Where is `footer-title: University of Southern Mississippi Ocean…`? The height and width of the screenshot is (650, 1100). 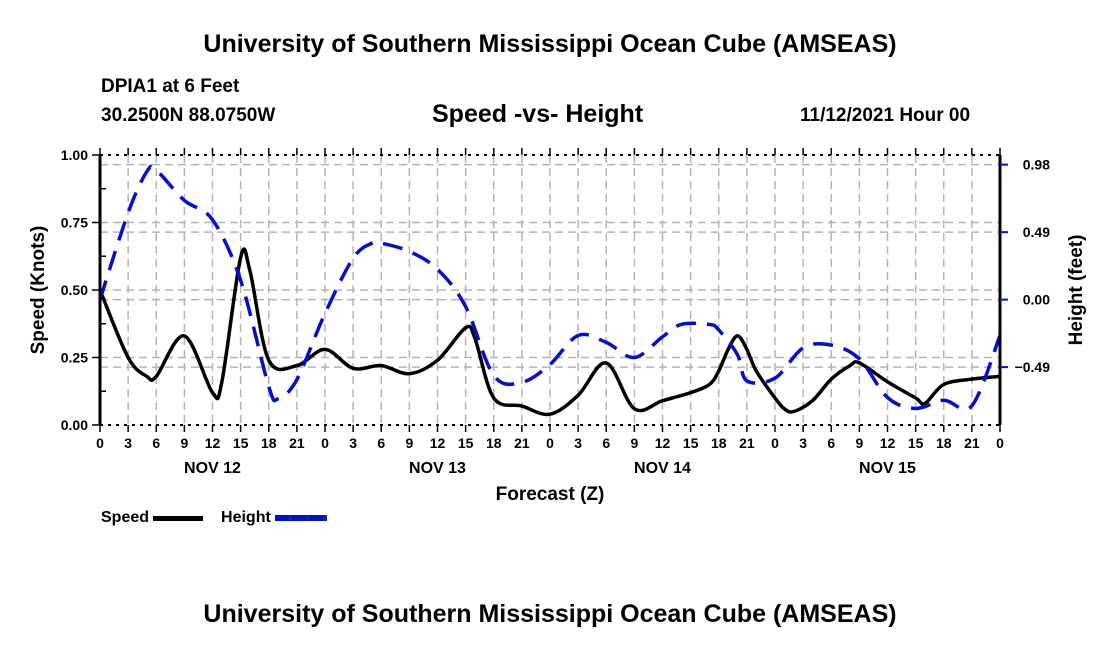 footer-title: University of Southern Mississippi Ocean… is located at coordinates (550, 614).